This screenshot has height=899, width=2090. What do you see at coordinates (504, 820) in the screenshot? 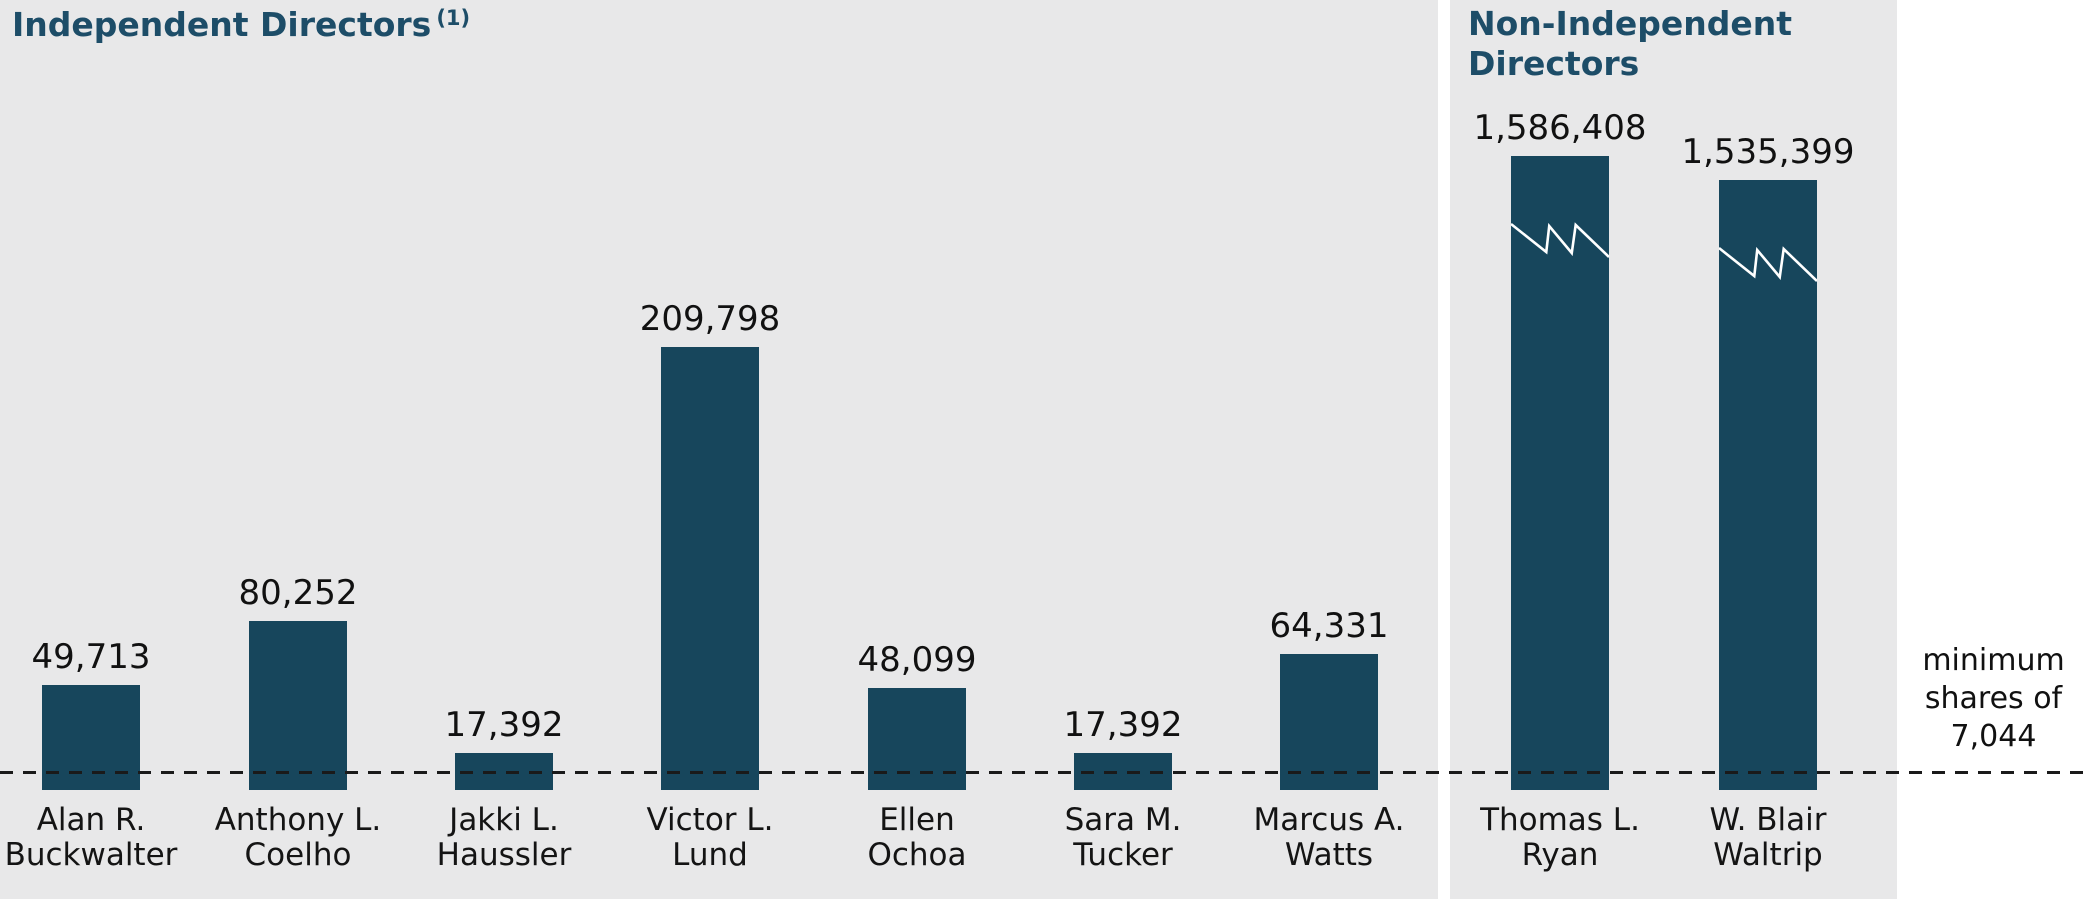
I see `name-line1: Jakki L.` at bounding box center [504, 820].